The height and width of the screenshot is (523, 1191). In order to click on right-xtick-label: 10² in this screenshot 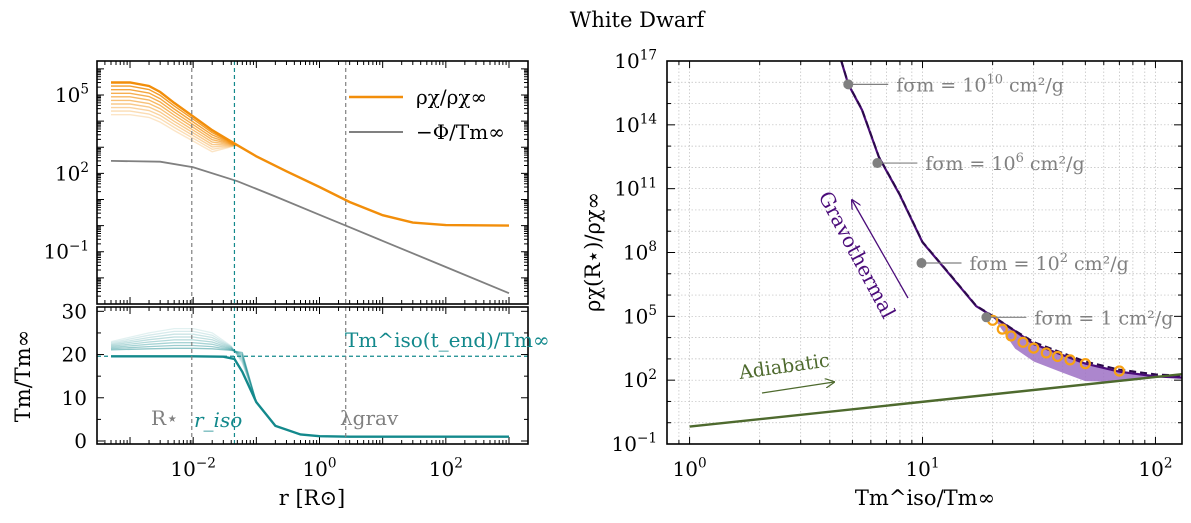, I will do `click(1155, 468)`.